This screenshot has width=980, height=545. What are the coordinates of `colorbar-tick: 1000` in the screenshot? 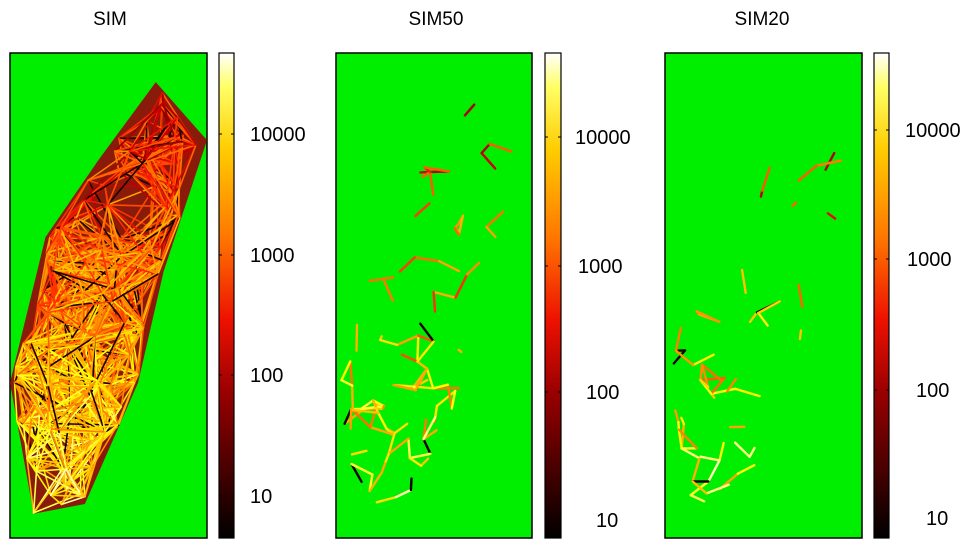 It's located at (913, 260).